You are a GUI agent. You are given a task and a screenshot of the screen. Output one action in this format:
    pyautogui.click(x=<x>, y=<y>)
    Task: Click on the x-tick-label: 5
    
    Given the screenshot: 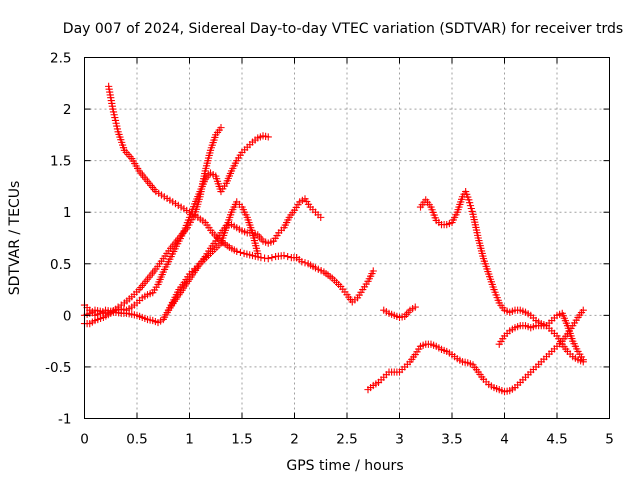 What is the action you would take?
    pyautogui.click(x=609, y=440)
    